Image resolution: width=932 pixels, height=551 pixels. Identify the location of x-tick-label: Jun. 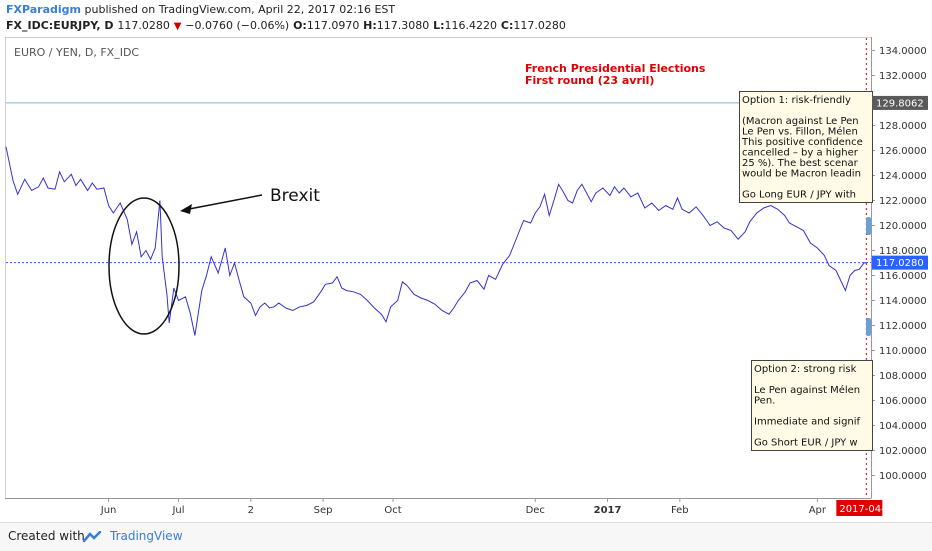
(108, 510).